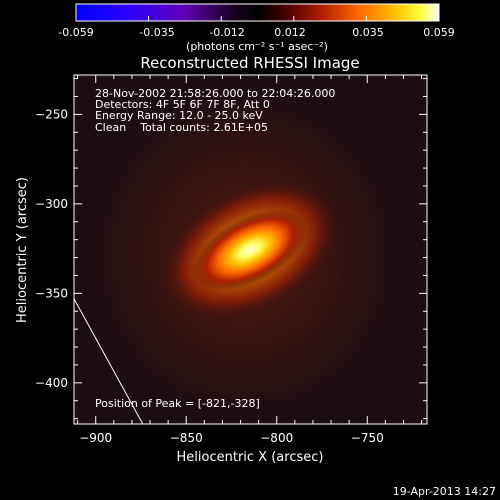 The height and width of the screenshot is (500, 500). What do you see at coordinates (51, 293) in the screenshot?
I see `y-tick-label: −350` at bounding box center [51, 293].